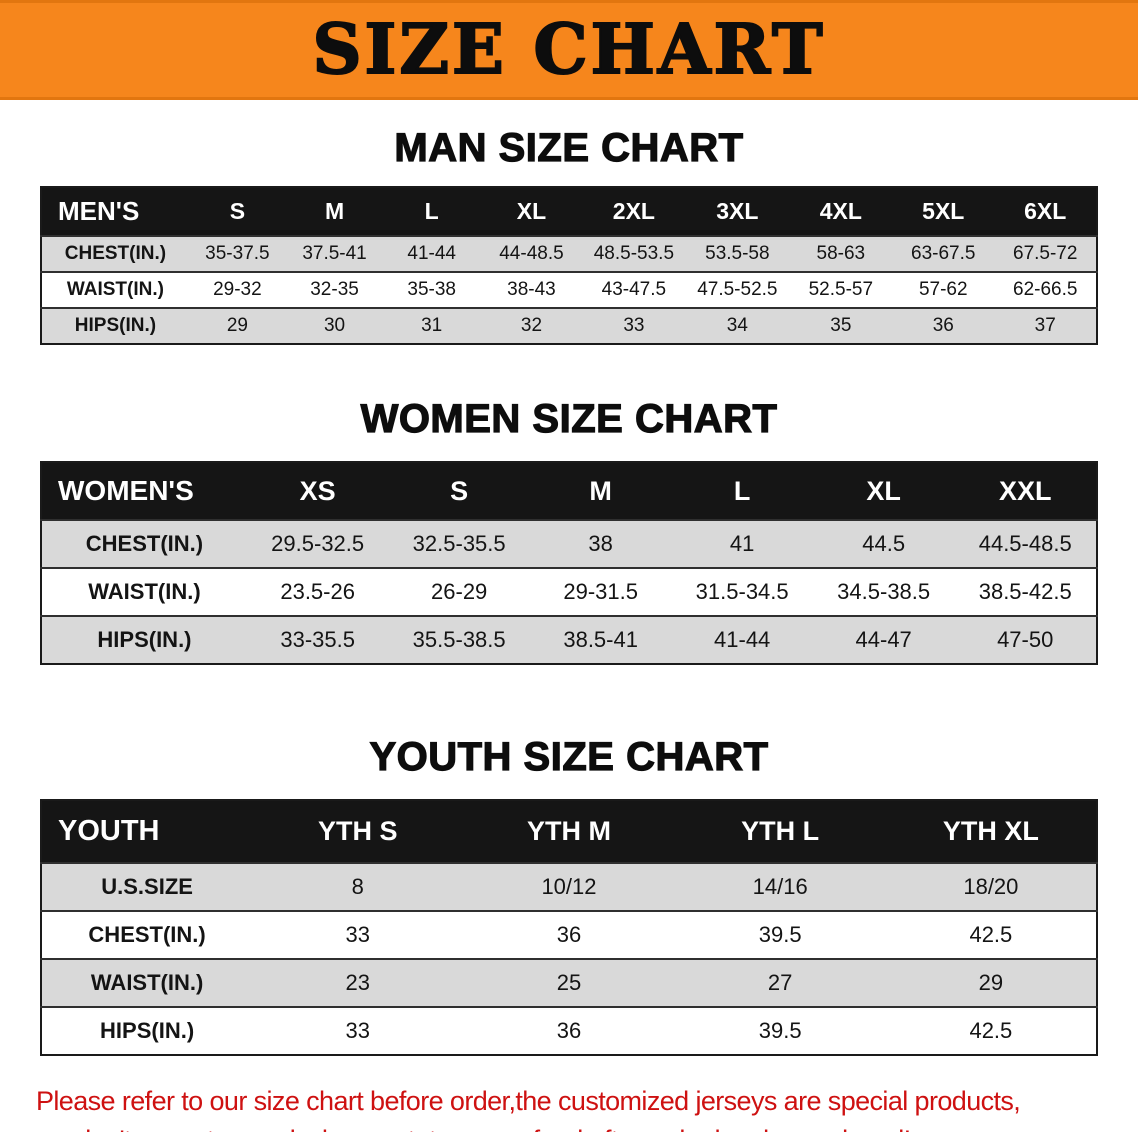 Image resolution: width=1138 pixels, height=1132 pixels. Describe the element at coordinates (780, 831) in the screenshot. I see `col-header: YTH L` at that location.